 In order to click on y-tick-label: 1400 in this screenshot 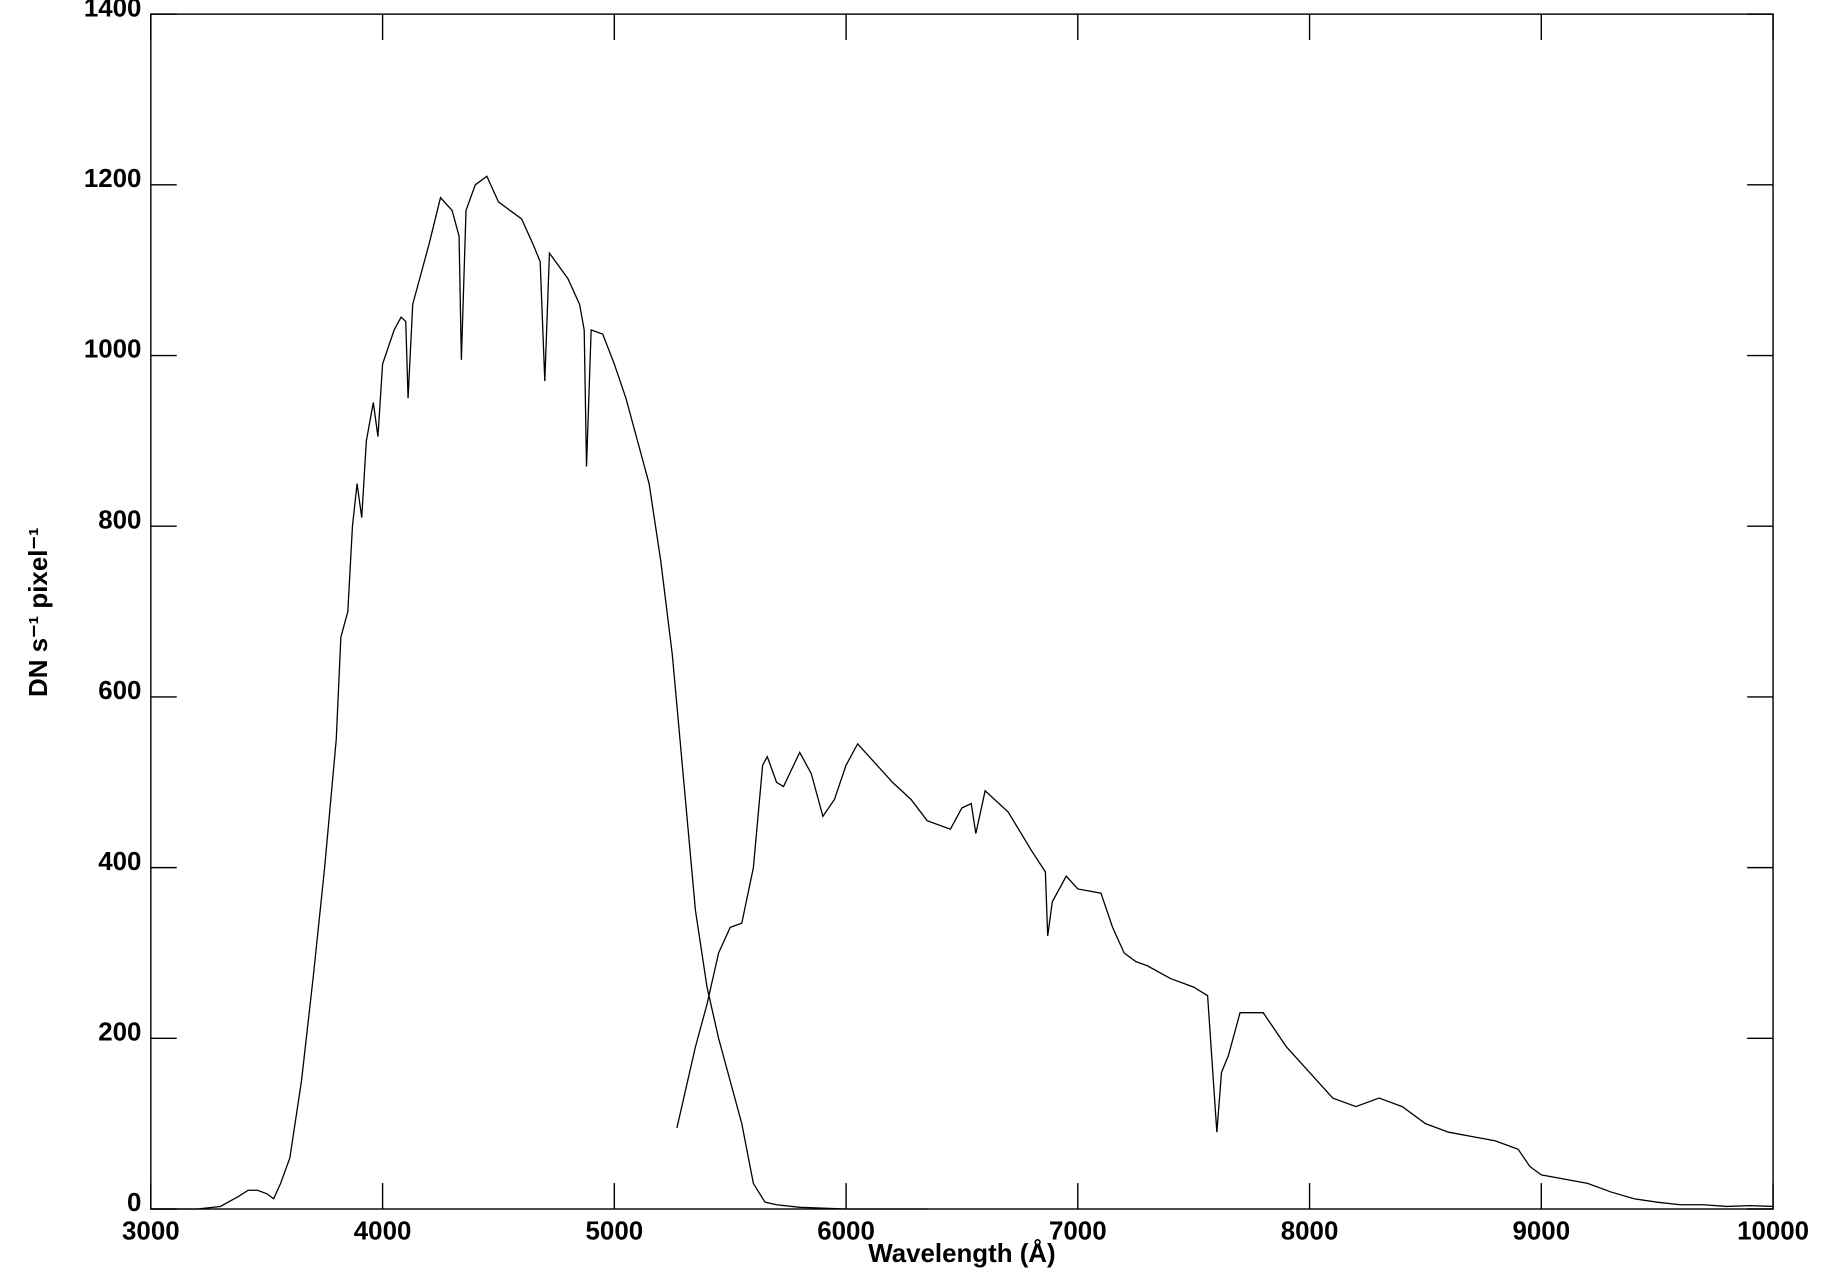, I will do `click(113, 11)`.